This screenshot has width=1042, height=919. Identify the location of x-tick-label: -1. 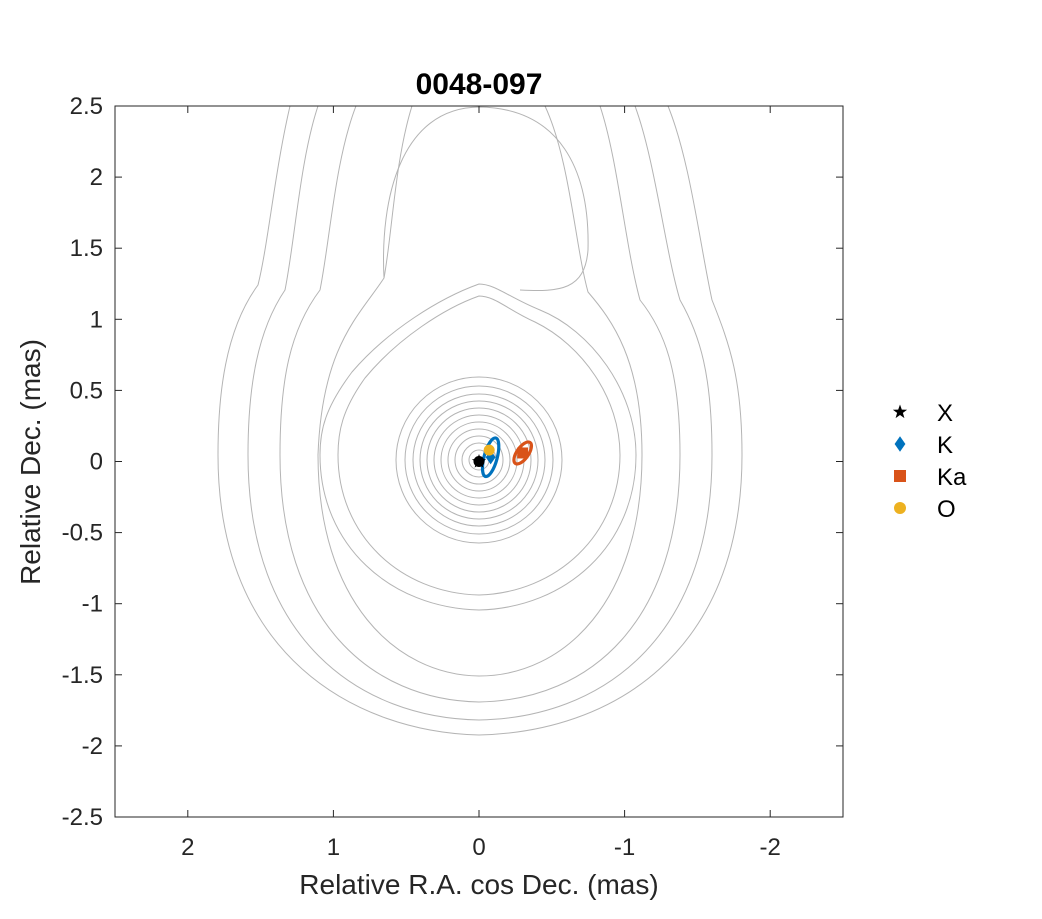
(624, 847).